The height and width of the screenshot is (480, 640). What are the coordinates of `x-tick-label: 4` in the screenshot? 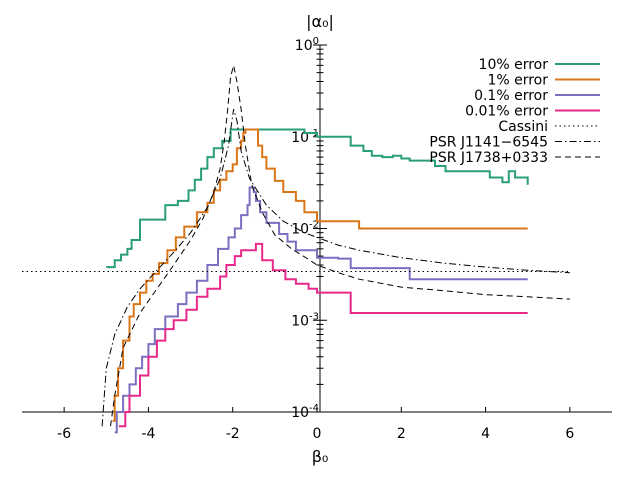 It's located at (485, 434).